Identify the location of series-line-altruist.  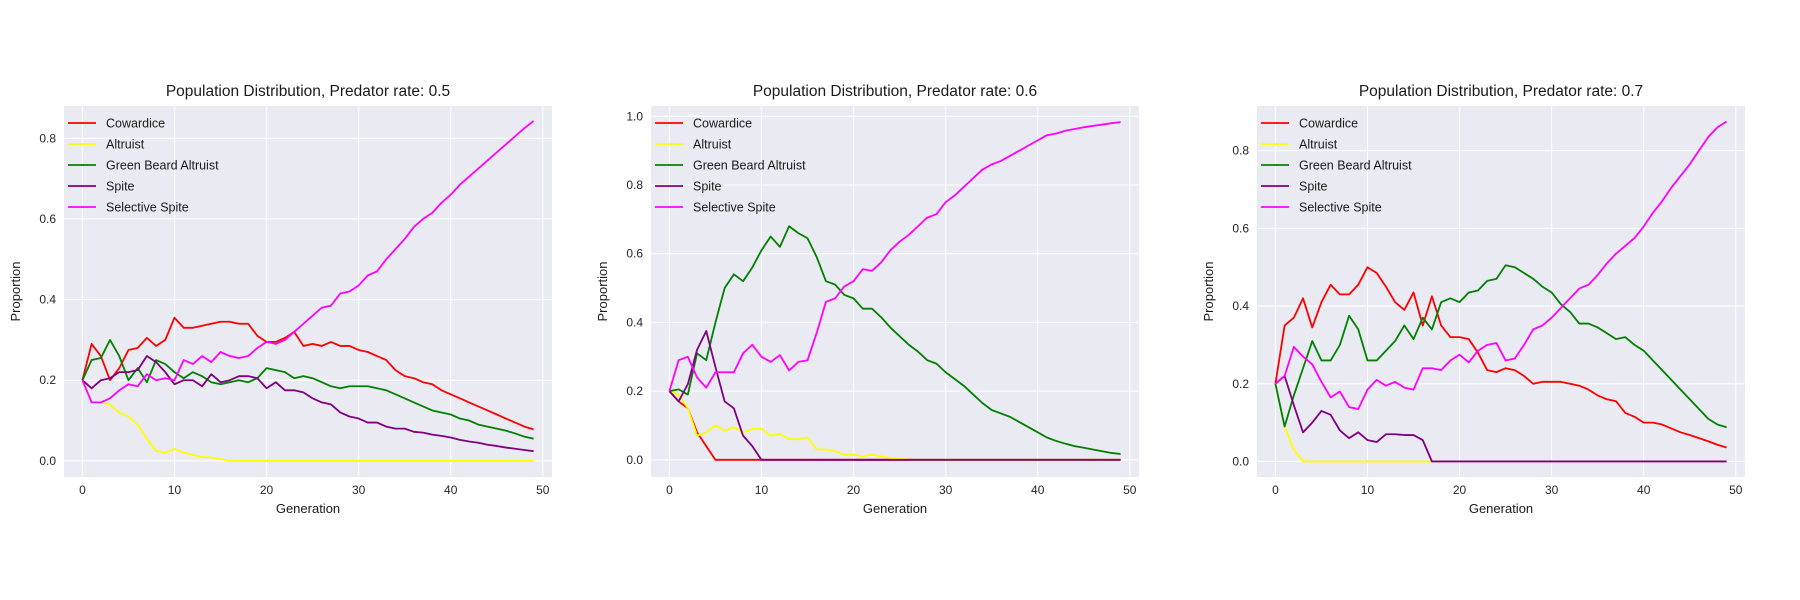
(307, 420).